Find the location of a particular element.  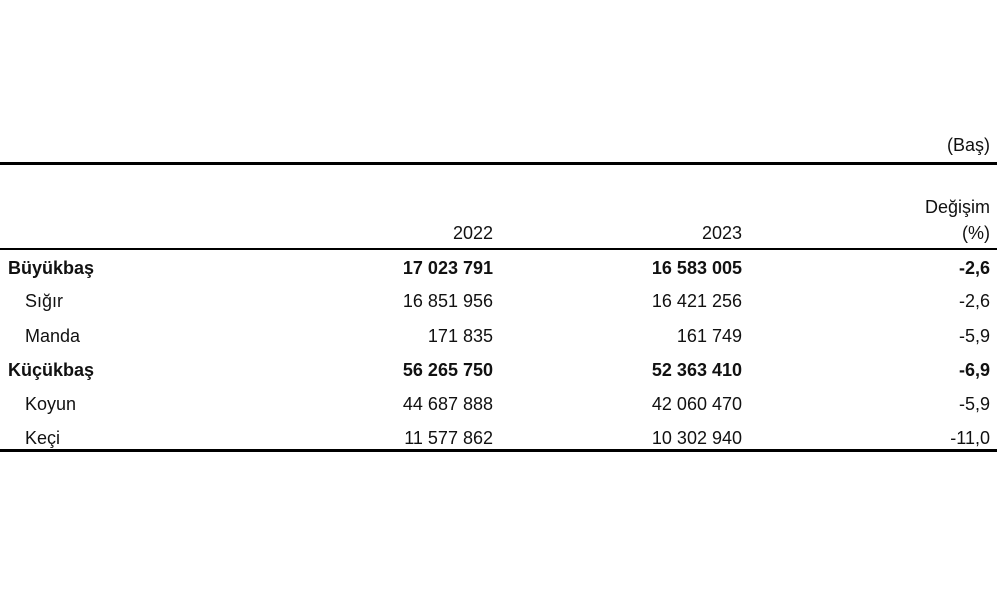

cell: 17 023 791 is located at coordinates (447, 268).